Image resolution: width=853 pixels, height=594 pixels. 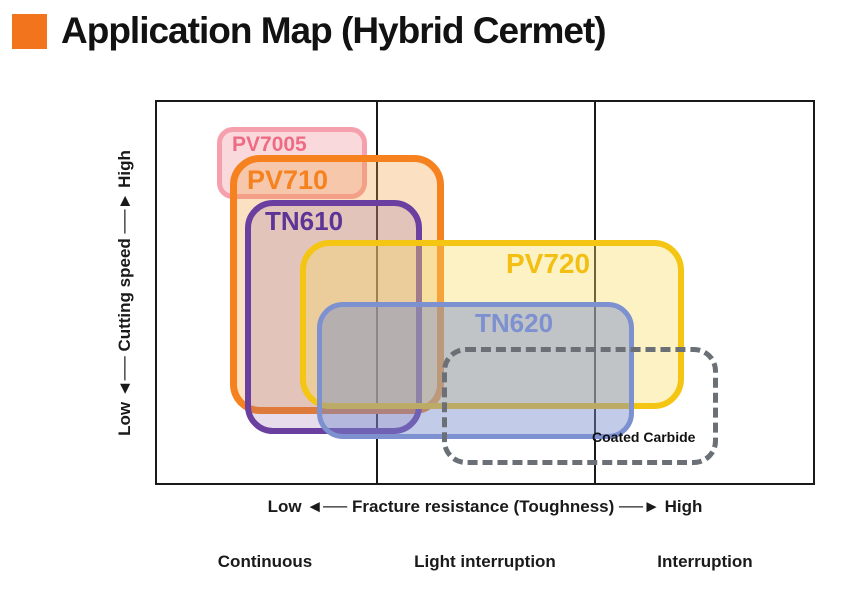 What do you see at coordinates (288, 180) in the screenshot?
I see `grade-label-pv710: PV710` at bounding box center [288, 180].